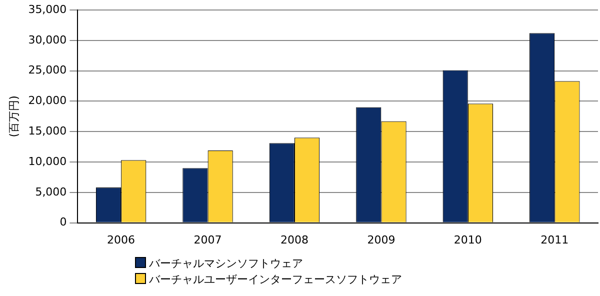 This screenshot has width=600, height=296. Describe the element at coordinates (554, 239) in the screenshot. I see `x-tick-label: 2011` at that location.